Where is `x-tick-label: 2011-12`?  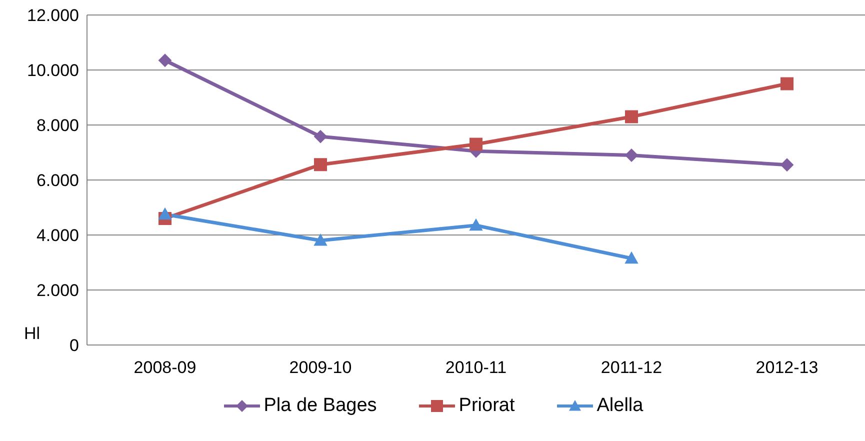
x-tick-label: 2011-12 is located at coordinates (631, 368).